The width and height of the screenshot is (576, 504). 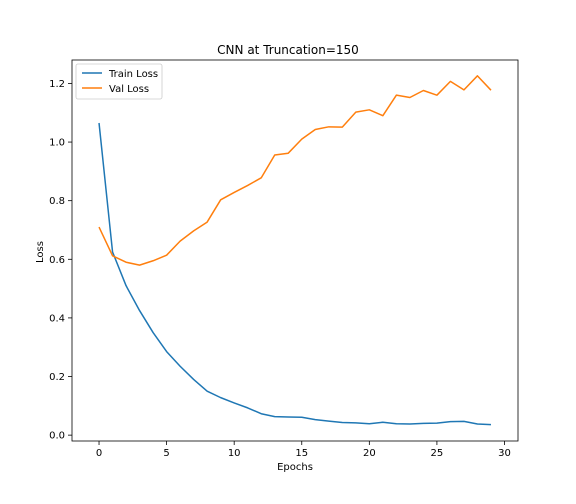 What do you see at coordinates (166, 453) in the screenshot?
I see `x-tick-label: 5` at bounding box center [166, 453].